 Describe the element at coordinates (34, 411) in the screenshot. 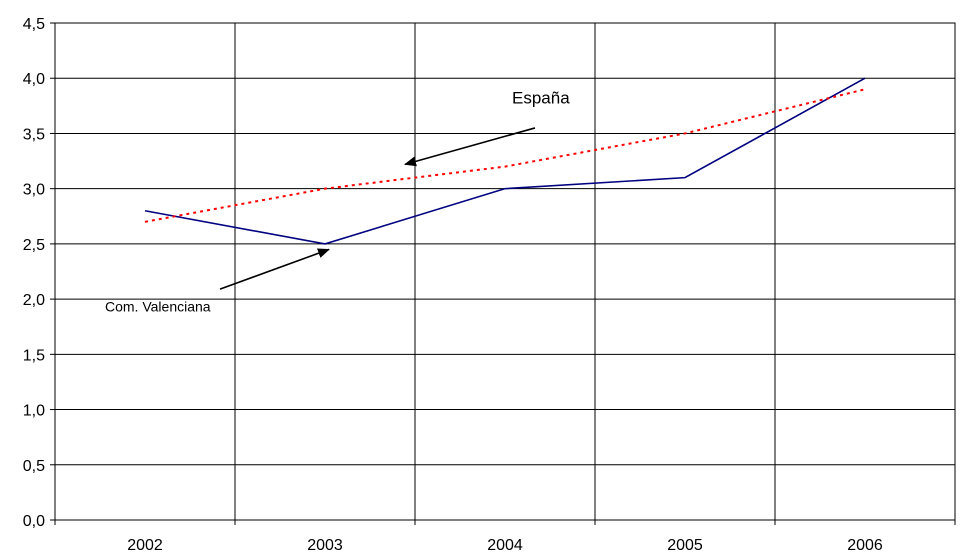

I see `y-tick-label: 1,0` at that location.